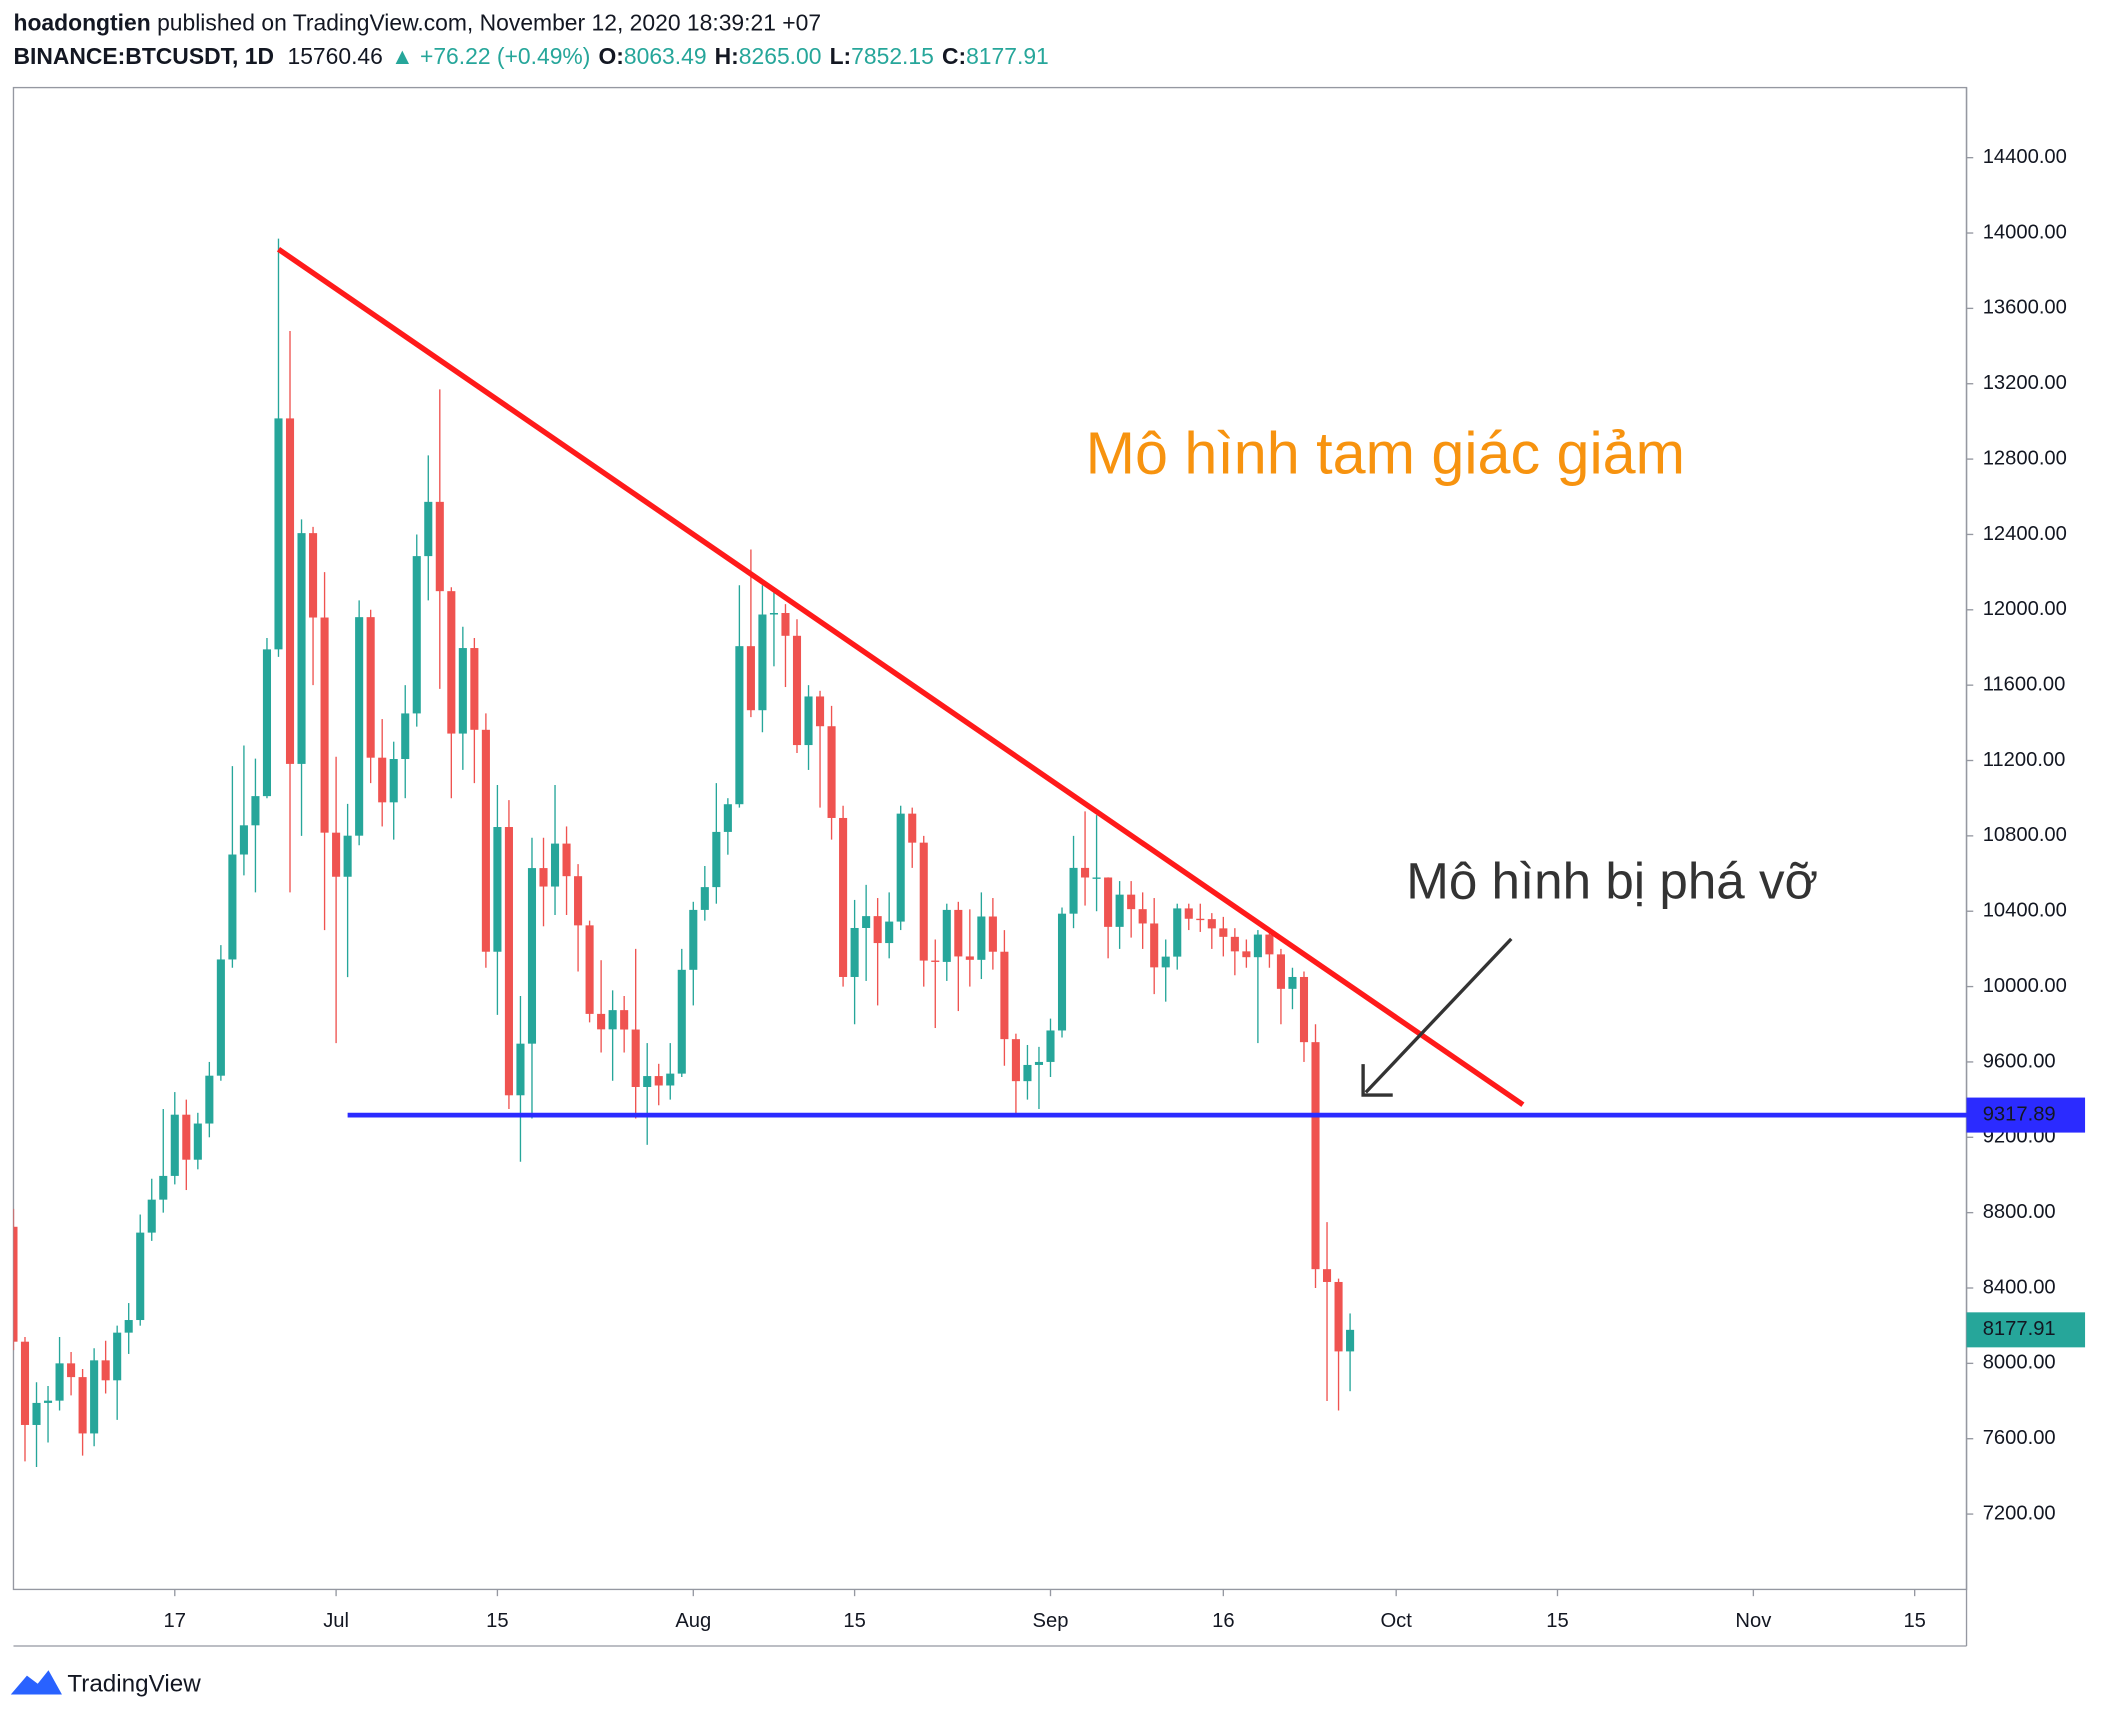  I want to click on x-tick-label: Sep, so click(1051, 1621).